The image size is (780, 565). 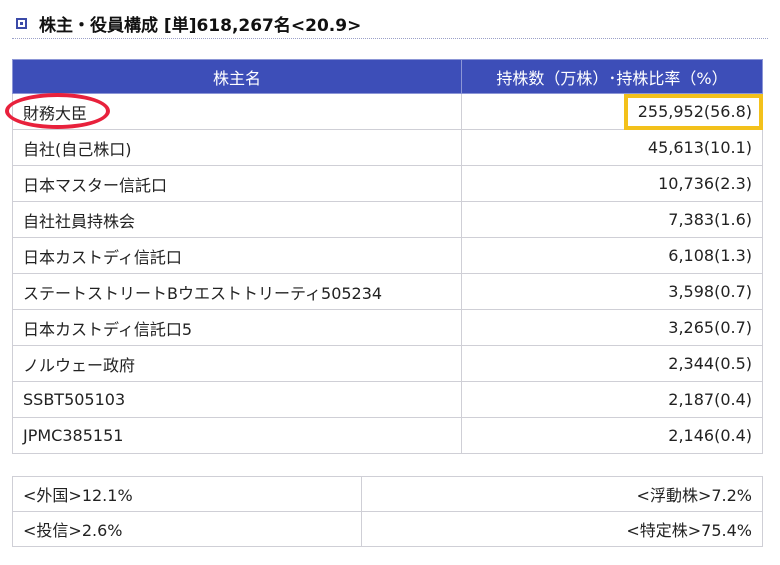 I want to click on specific-ratio: <特定株>75.4%, so click(x=562, y=529).